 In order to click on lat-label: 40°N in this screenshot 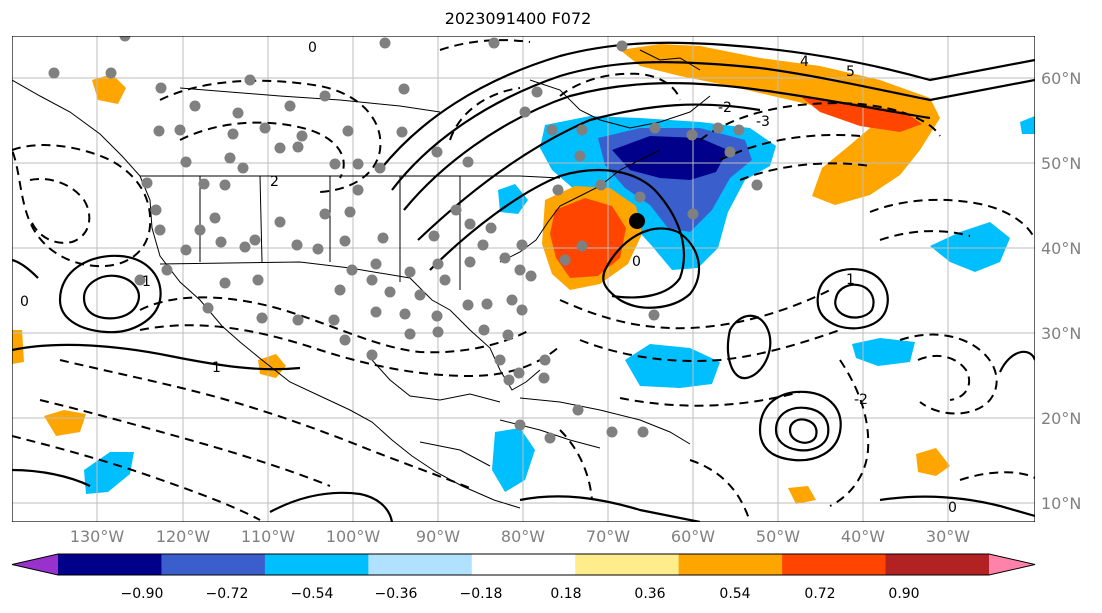, I will do `click(1061, 248)`.